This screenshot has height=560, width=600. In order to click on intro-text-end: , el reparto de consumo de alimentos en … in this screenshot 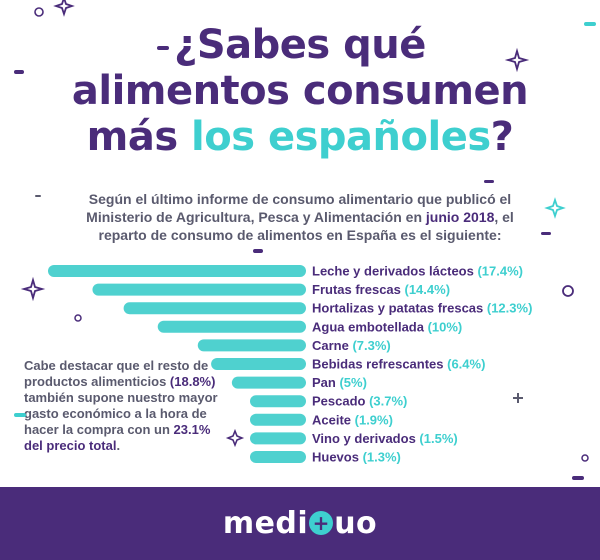, I will do `click(306, 226)`.